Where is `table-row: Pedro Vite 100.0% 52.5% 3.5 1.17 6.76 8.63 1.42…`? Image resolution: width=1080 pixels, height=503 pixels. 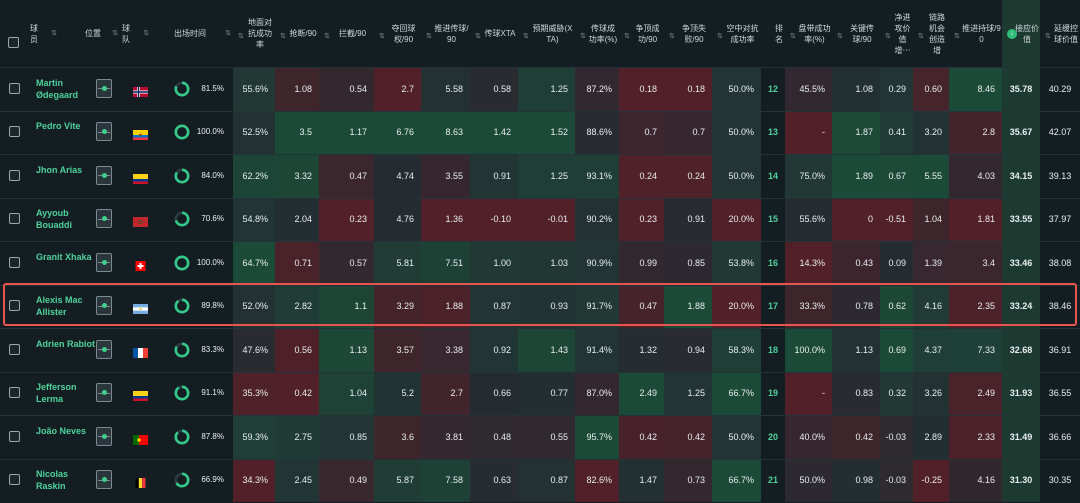
table-row: Pedro Vite 100.0% 52.5% 3.5 1.17 6.76 8.63 1.42… is located at coordinates (540, 132).